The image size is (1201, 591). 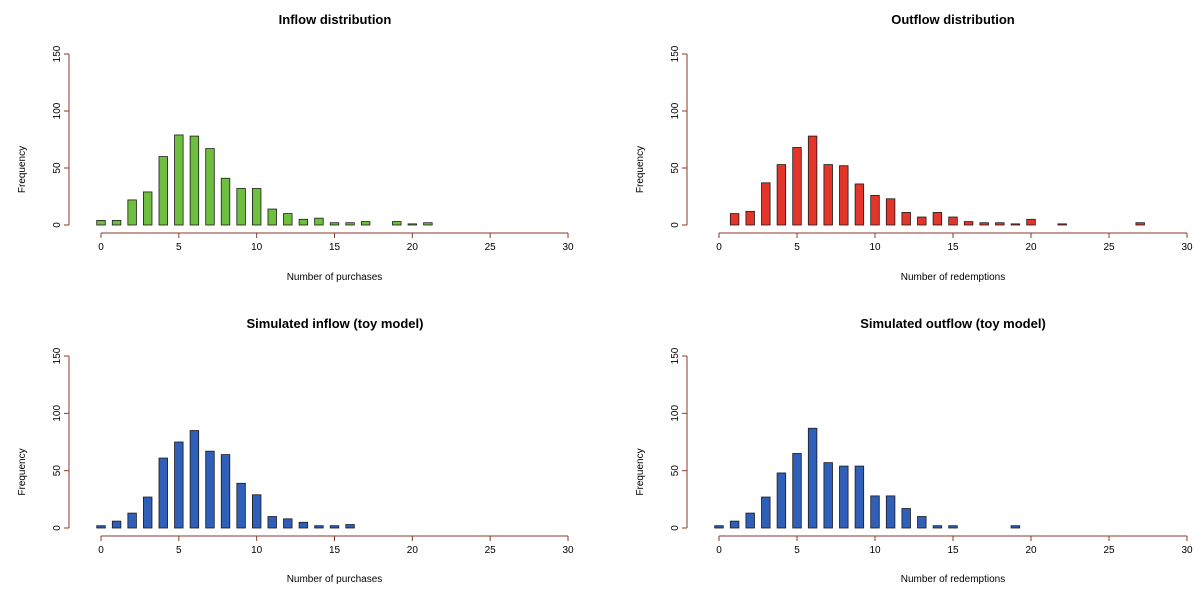 What do you see at coordinates (953, 579) in the screenshot?
I see `x-axis-label: Number of redemptions` at bounding box center [953, 579].